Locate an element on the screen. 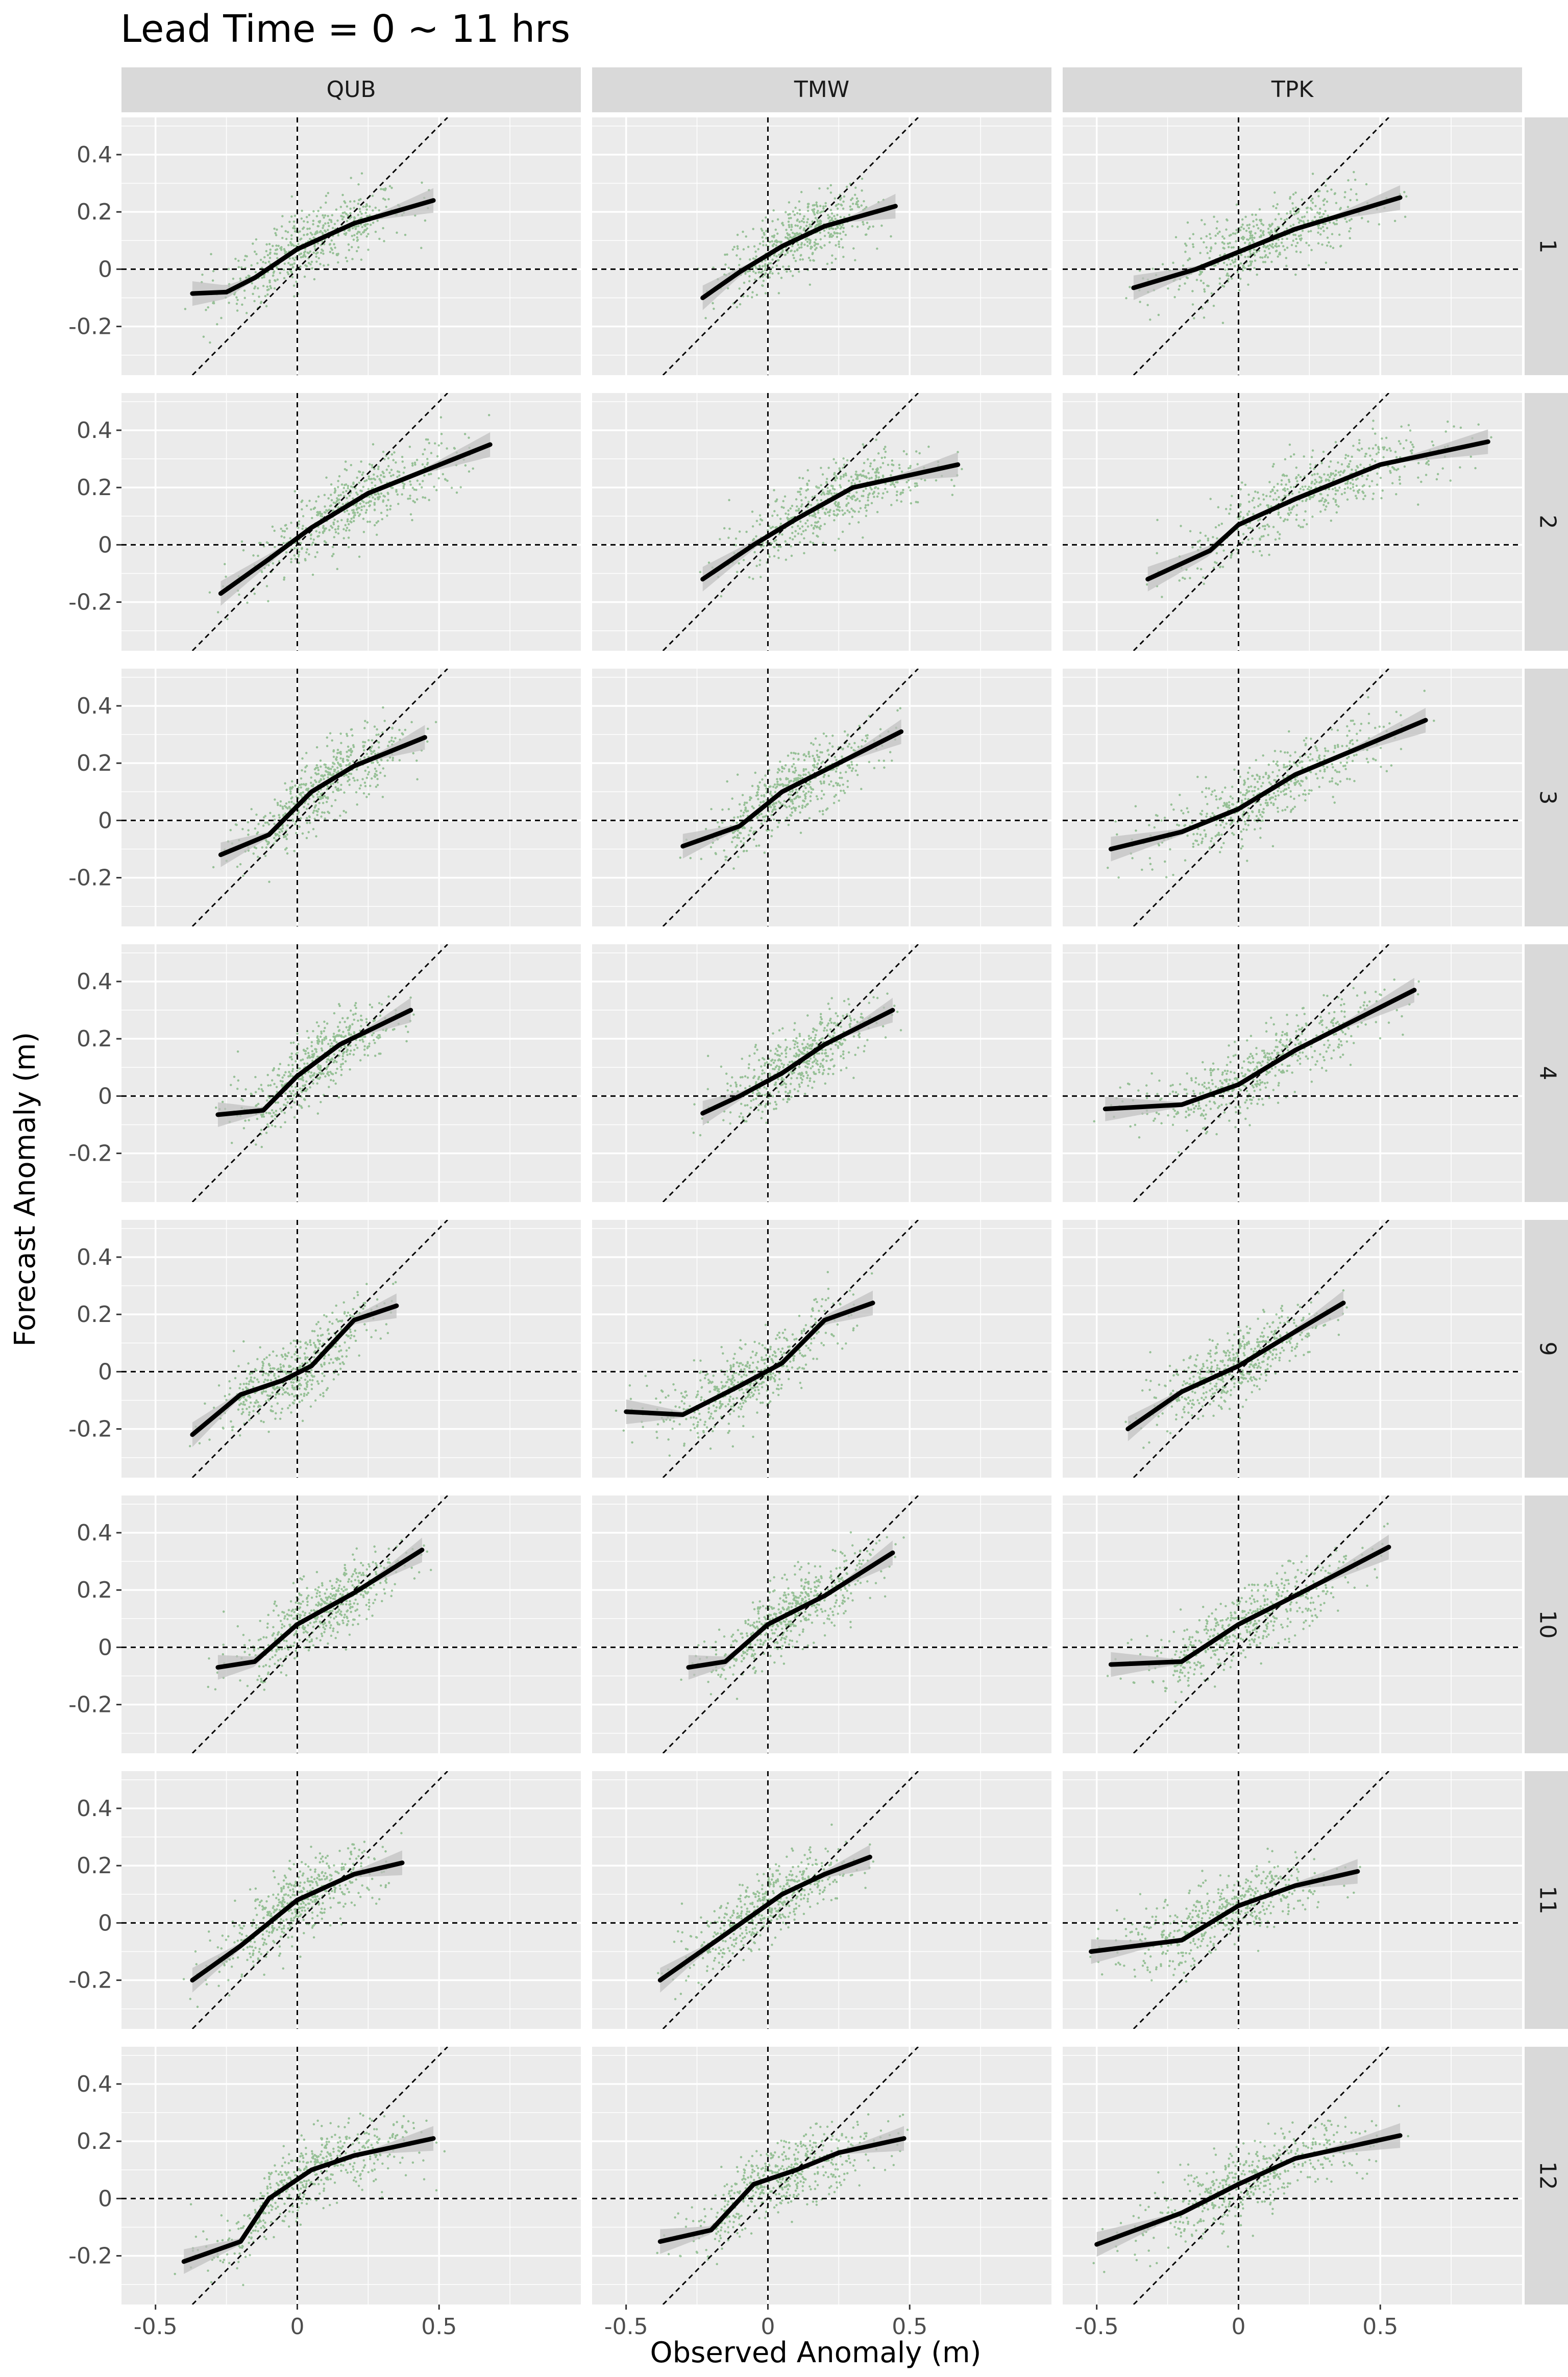 The image size is (1568, 2377). row-strip-label: 10 is located at coordinates (1548, 1624).